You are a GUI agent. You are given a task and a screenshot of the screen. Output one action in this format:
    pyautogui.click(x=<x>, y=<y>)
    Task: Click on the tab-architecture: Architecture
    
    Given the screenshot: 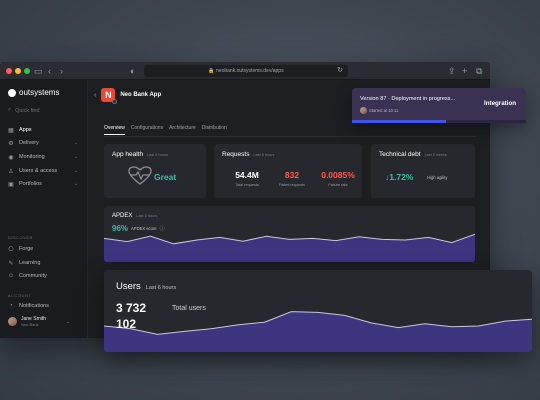 What is the action you would take?
    pyautogui.click(x=182, y=128)
    